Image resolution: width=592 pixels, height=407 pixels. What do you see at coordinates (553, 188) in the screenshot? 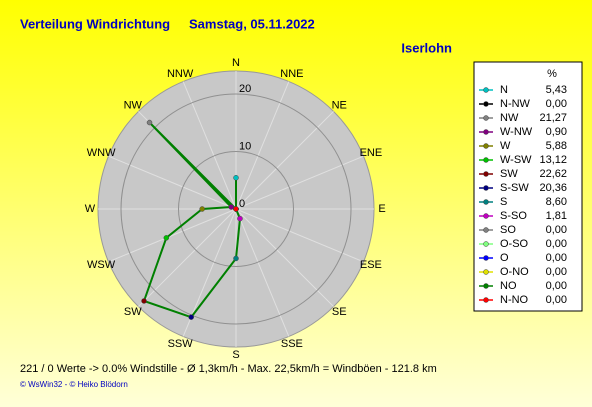
I see `legend-value: 20,36` at bounding box center [553, 188].